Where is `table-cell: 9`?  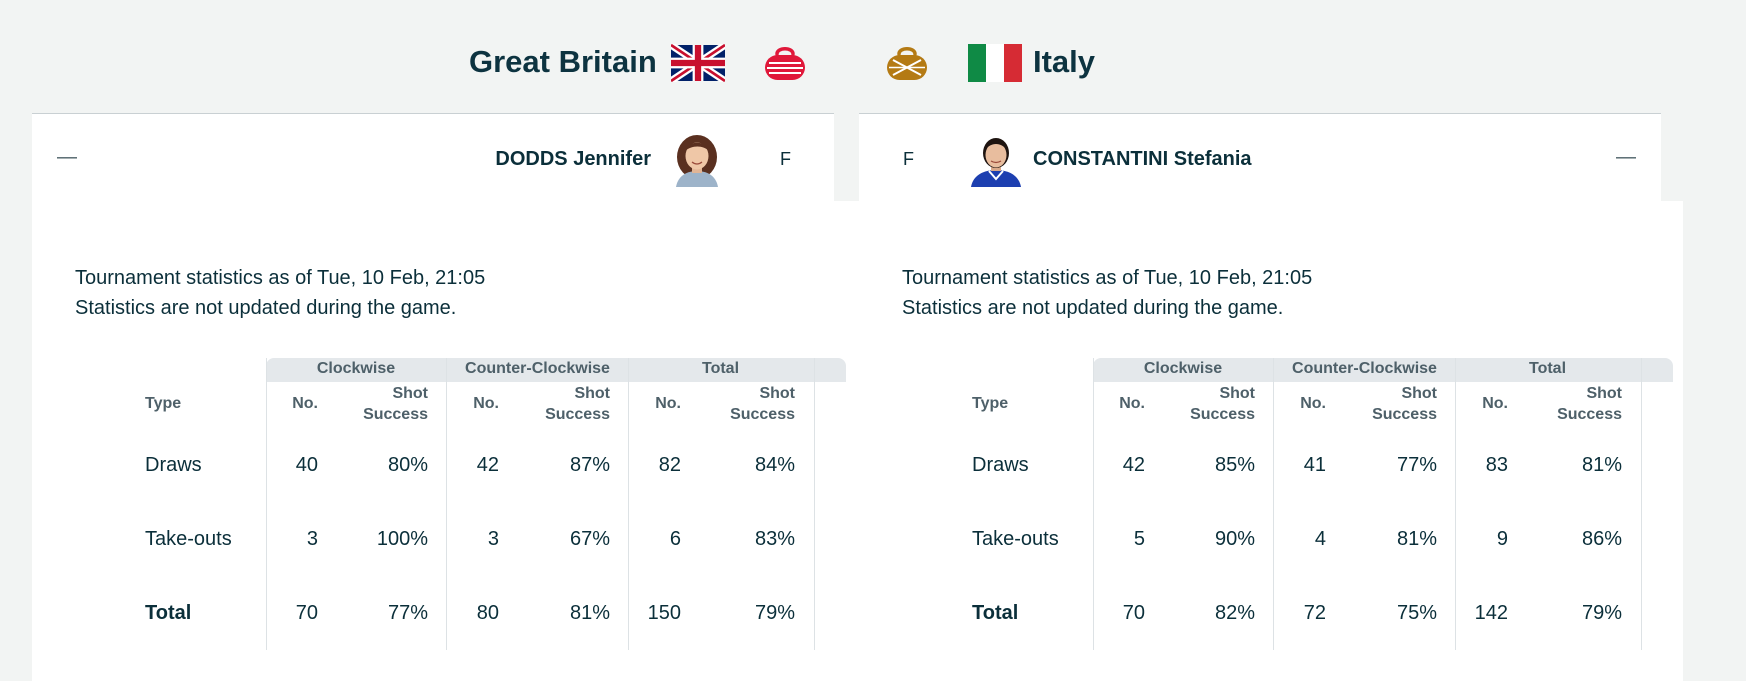
table-cell: 9 is located at coordinates (1502, 539).